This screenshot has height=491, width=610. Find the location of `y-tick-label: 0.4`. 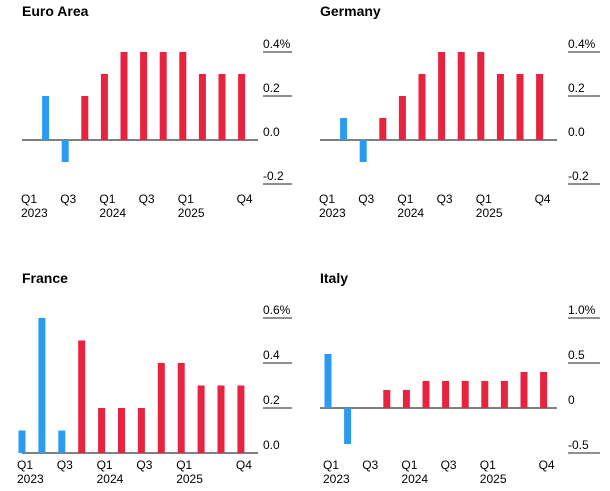

y-tick-label: 0.4 is located at coordinates (271, 355).